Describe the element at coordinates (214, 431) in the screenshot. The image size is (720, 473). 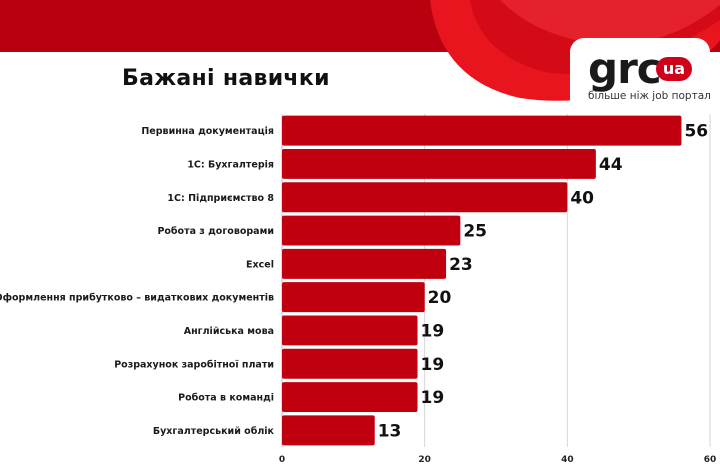
I see `category-label: Бухгалтерський облік` at that location.